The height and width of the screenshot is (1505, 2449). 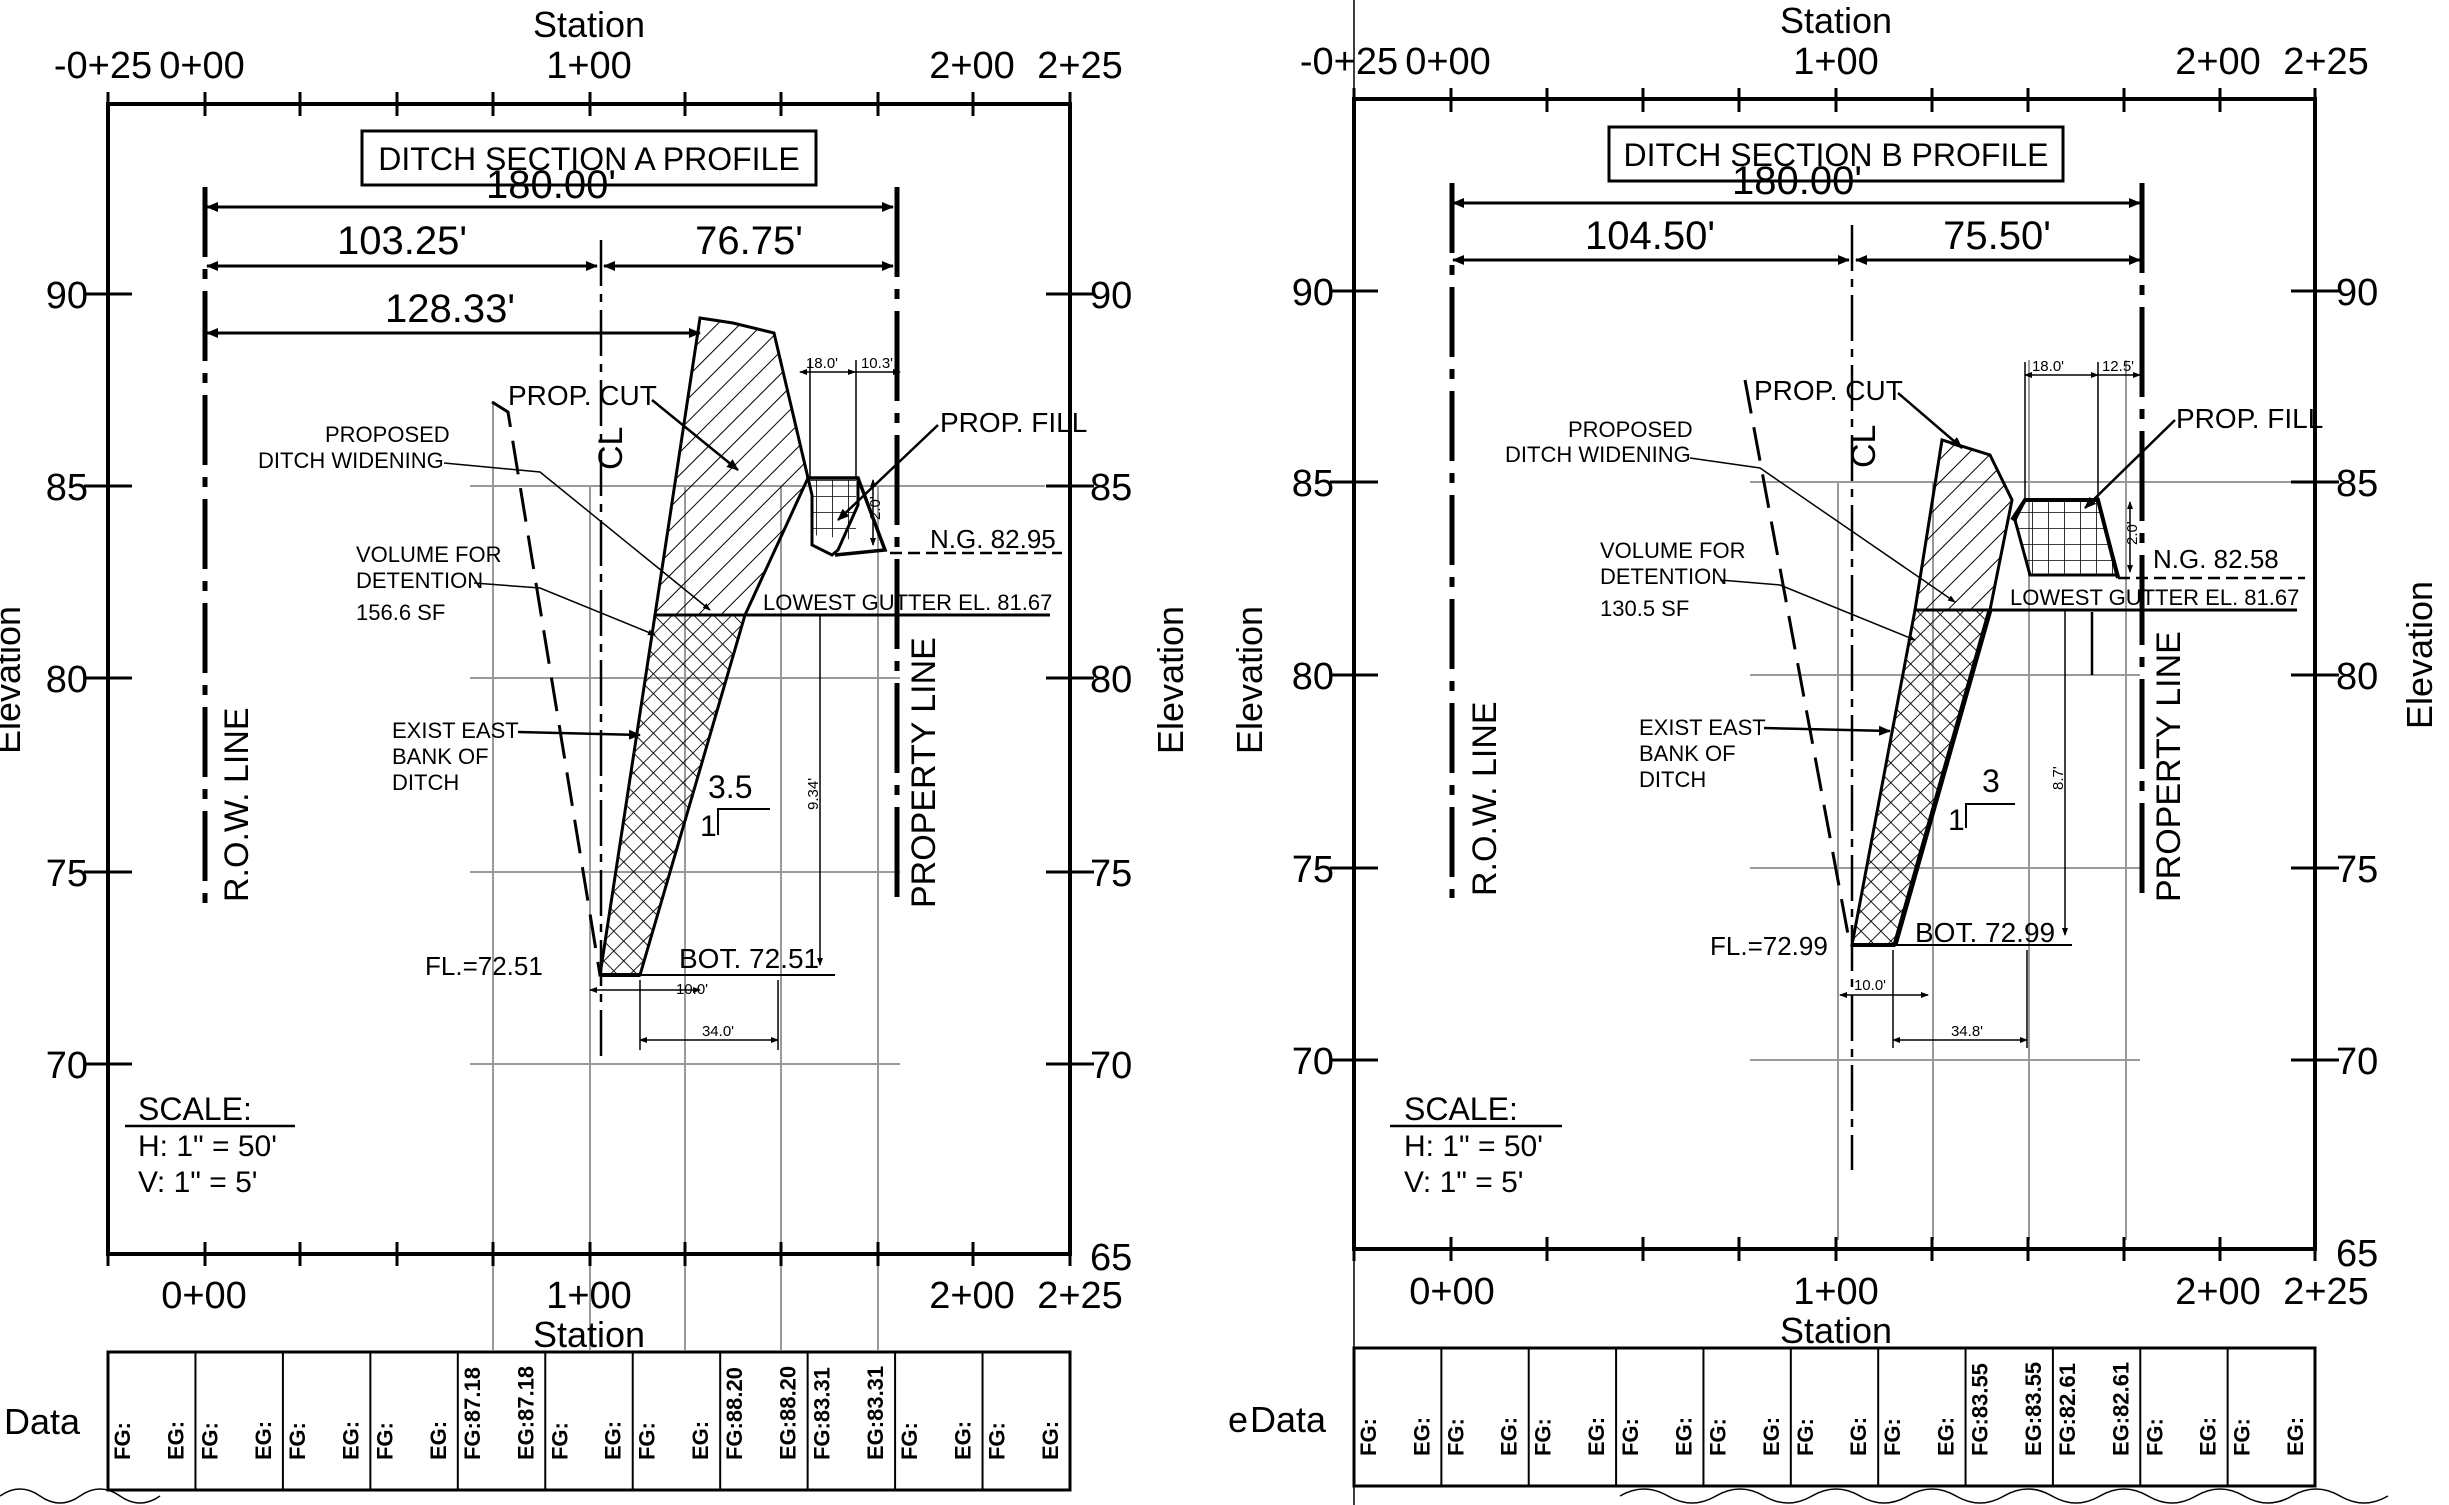 I want to click on grid-lines, so click(x=2035, y=800).